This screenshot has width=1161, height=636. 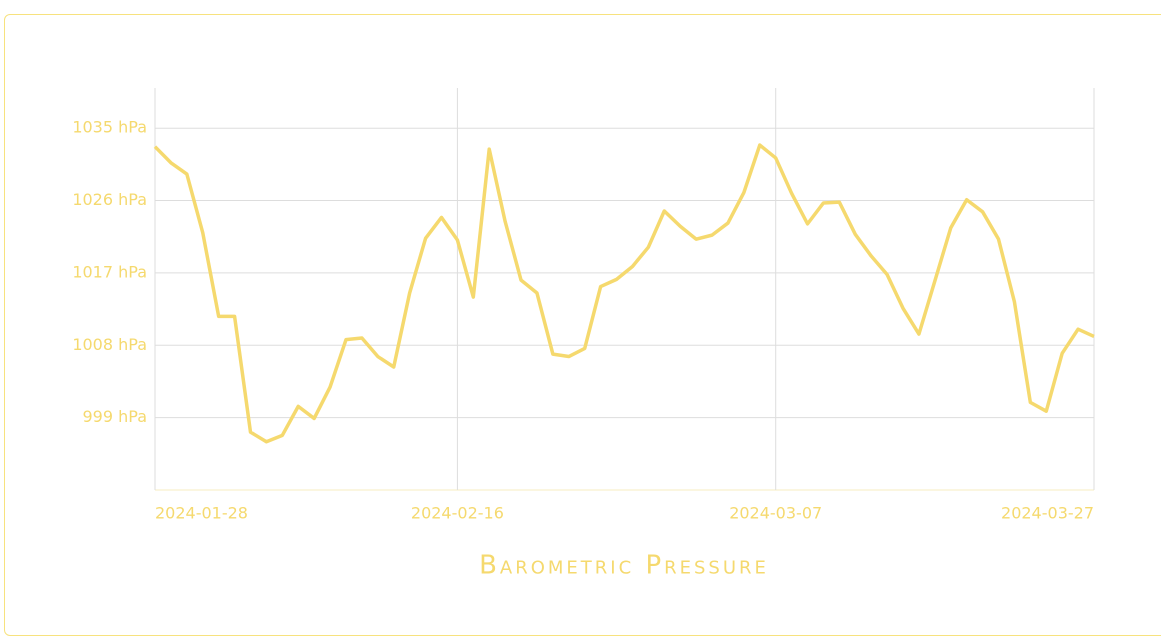 I want to click on y-tick-label: 1035 hPa, so click(x=109, y=127).